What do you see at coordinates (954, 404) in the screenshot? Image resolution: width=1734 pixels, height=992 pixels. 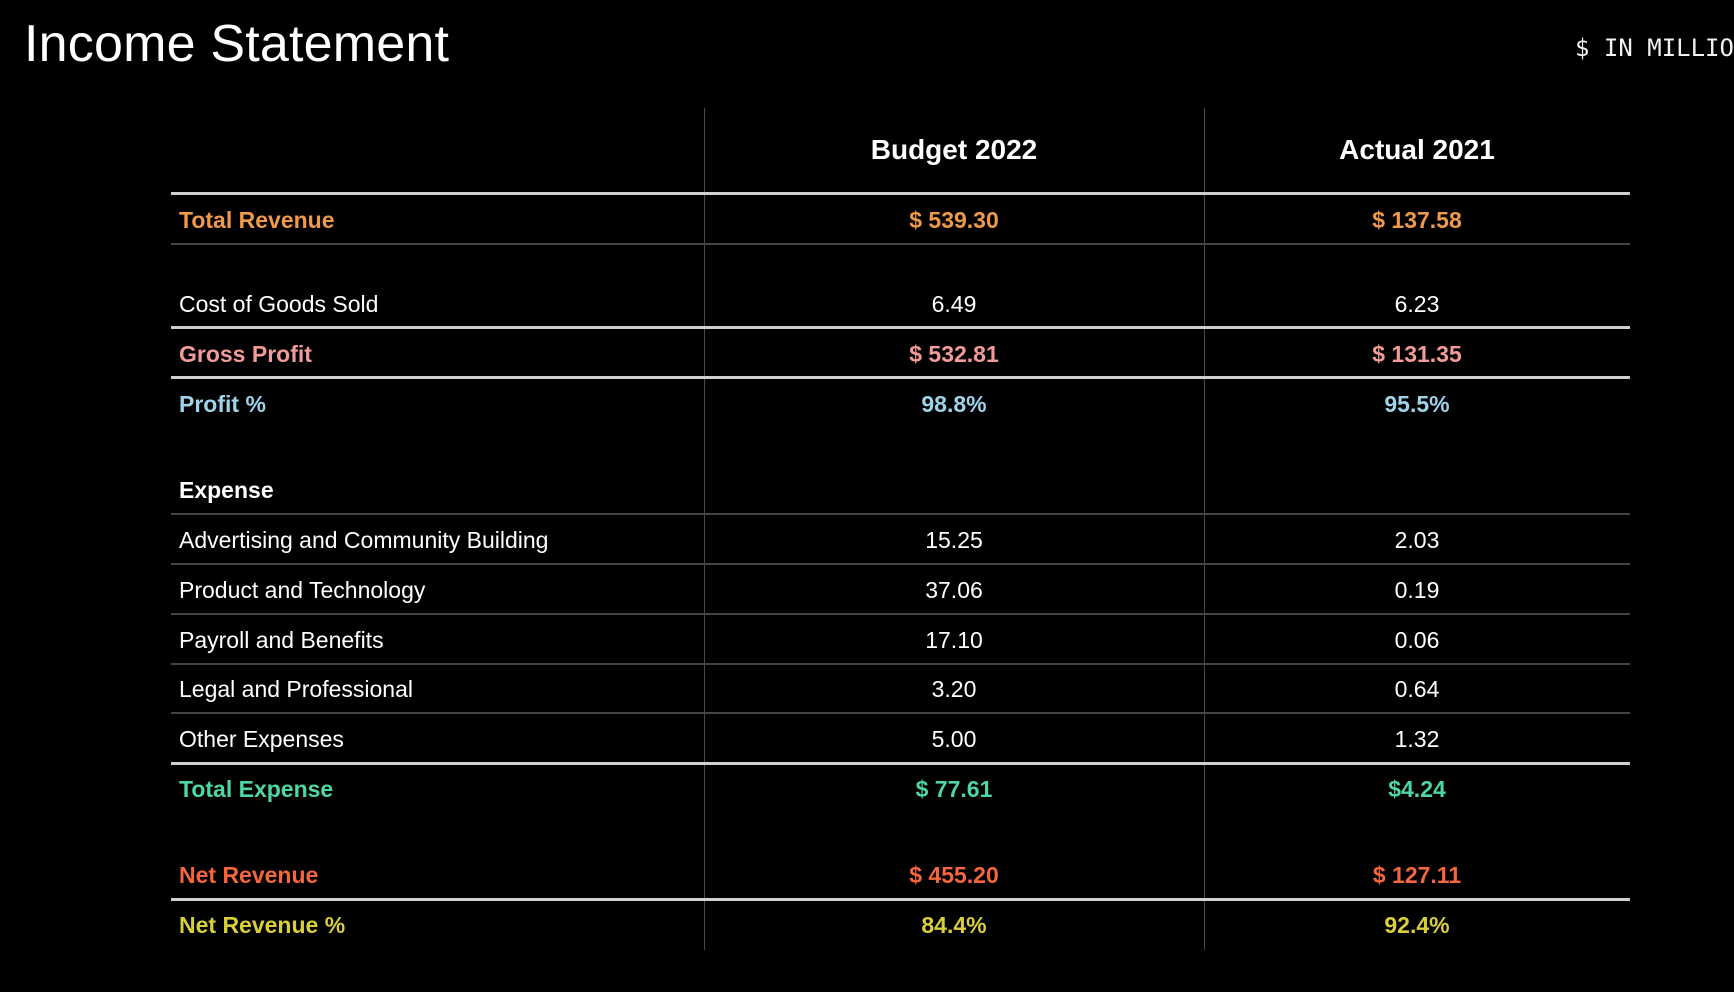 I see `budget-2022-value: 98.8%` at bounding box center [954, 404].